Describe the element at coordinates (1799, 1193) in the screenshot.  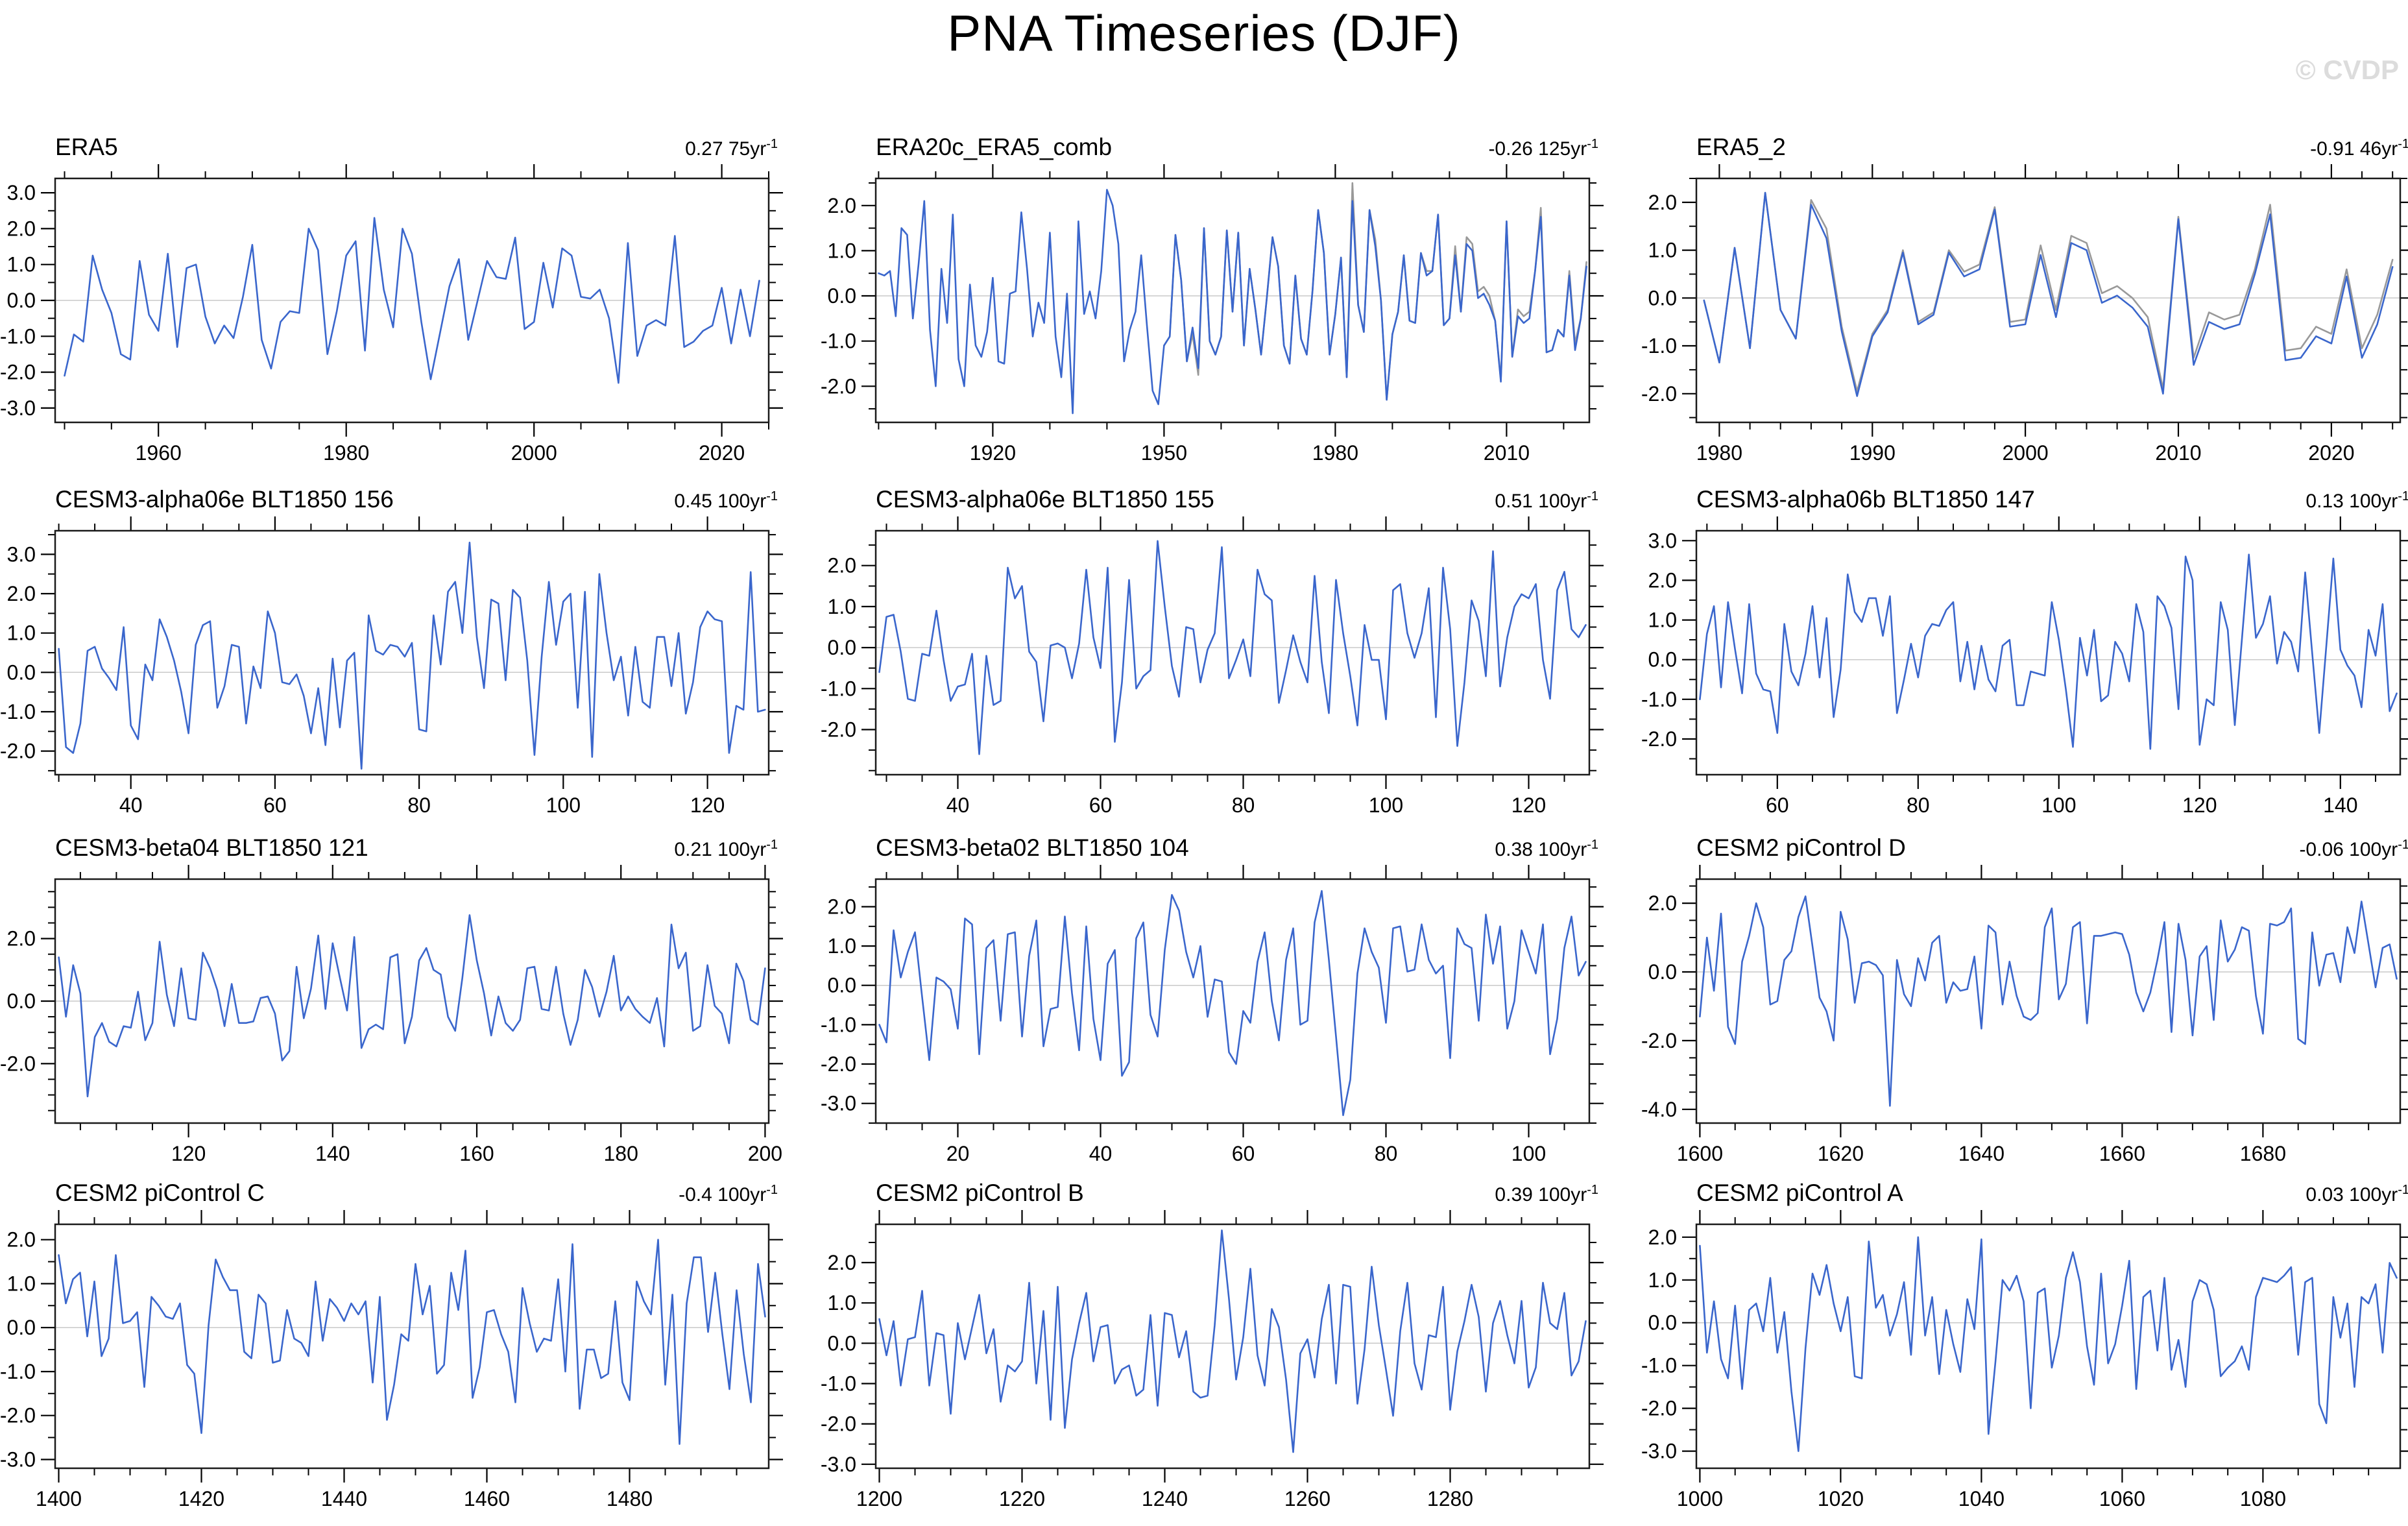
I see `panel-title: CESM2 piControl A` at that location.